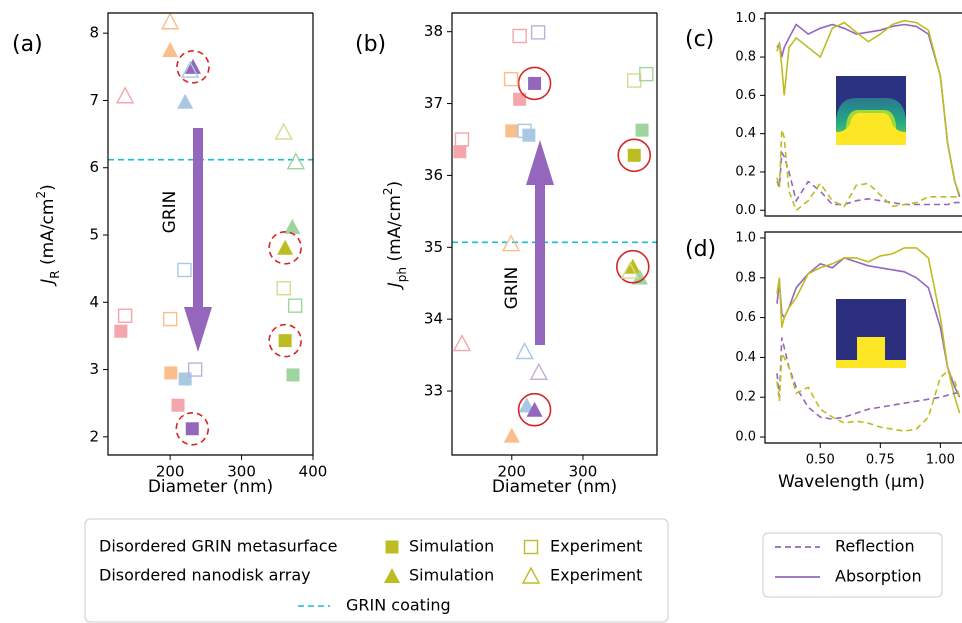 Image resolution: width=962 pixels, height=623 pixels. Describe the element at coordinates (218, 546) in the screenshot. I see `legend-row-label: Disordered GRIN metasurface` at that location.